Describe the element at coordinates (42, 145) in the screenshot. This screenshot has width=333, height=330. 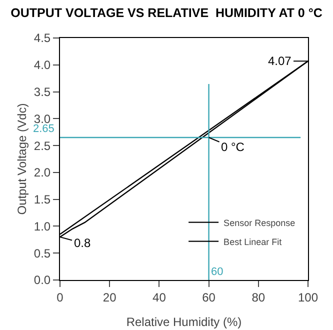
I see `y-tick-label: 2.5` at that location.